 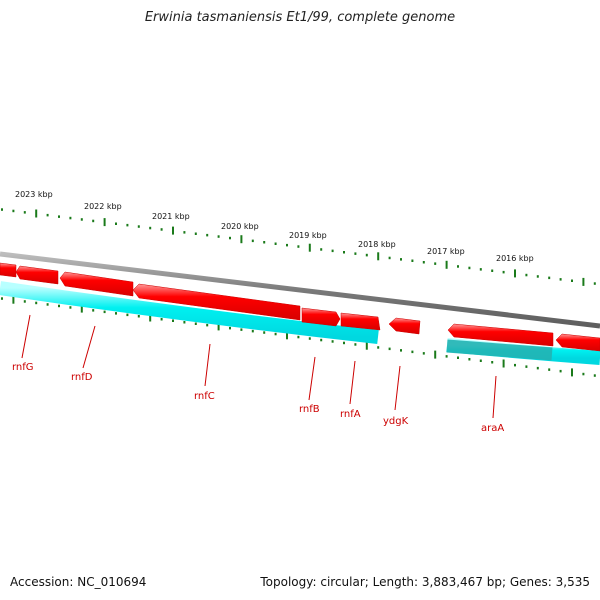 What do you see at coordinates (103, 206) in the screenshot?
I see `kbp-label-2022: 2022 kbp` at bounding box center [103, 206].